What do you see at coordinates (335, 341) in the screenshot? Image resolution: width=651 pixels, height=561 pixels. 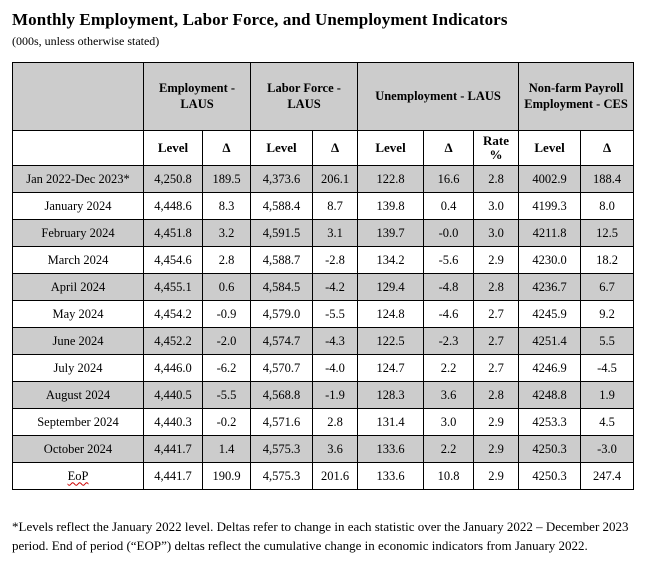 I see `data-cell: -4.3` at bounding box center [335, 341].